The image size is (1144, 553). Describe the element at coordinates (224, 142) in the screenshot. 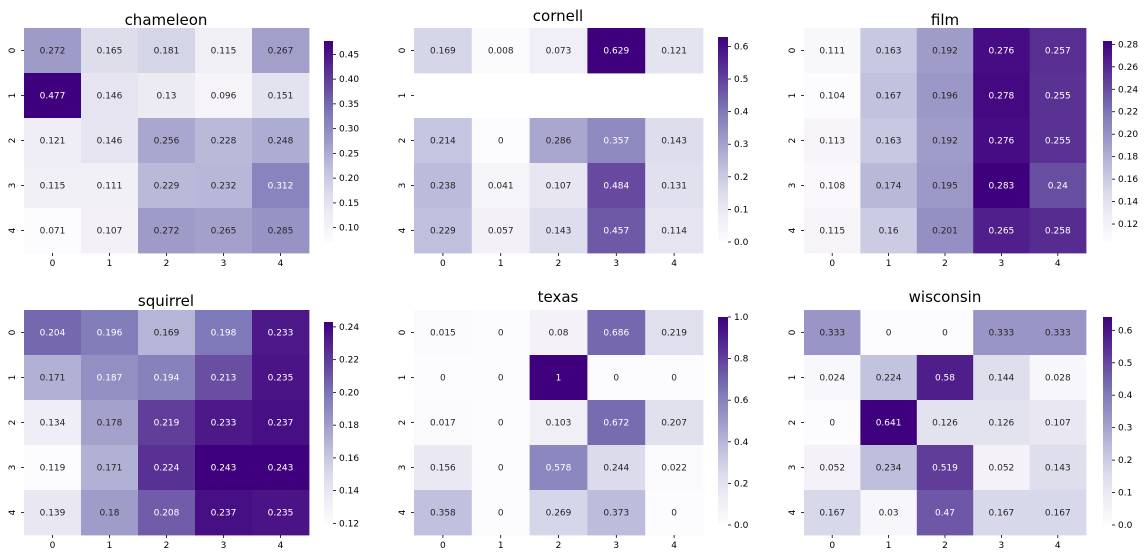

I see `cell-value-label: 0.228` at that location.